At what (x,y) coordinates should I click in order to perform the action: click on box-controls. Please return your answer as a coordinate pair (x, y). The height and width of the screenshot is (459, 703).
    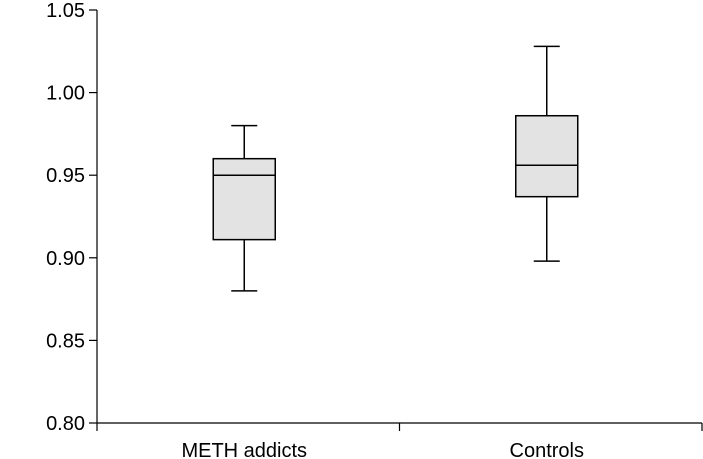
    Looking at the image, I should click on (547, 153).